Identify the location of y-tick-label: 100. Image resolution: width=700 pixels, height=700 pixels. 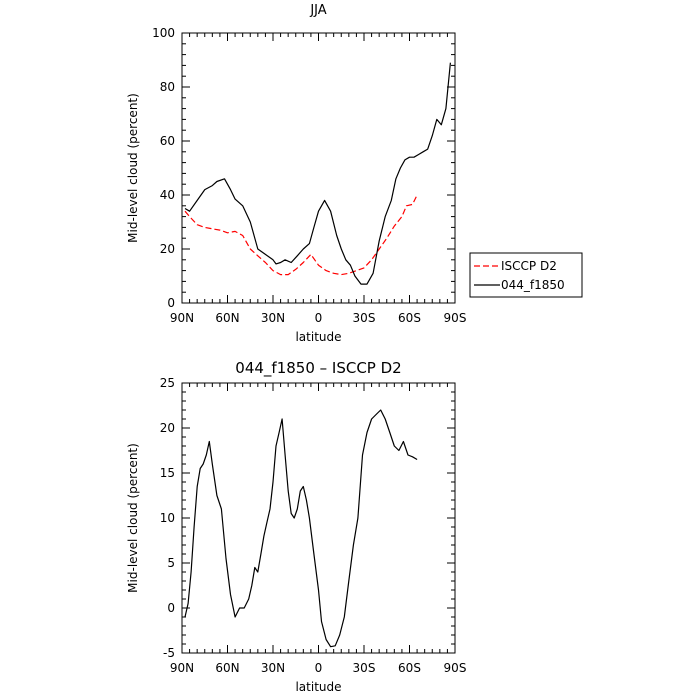
(163, 33).